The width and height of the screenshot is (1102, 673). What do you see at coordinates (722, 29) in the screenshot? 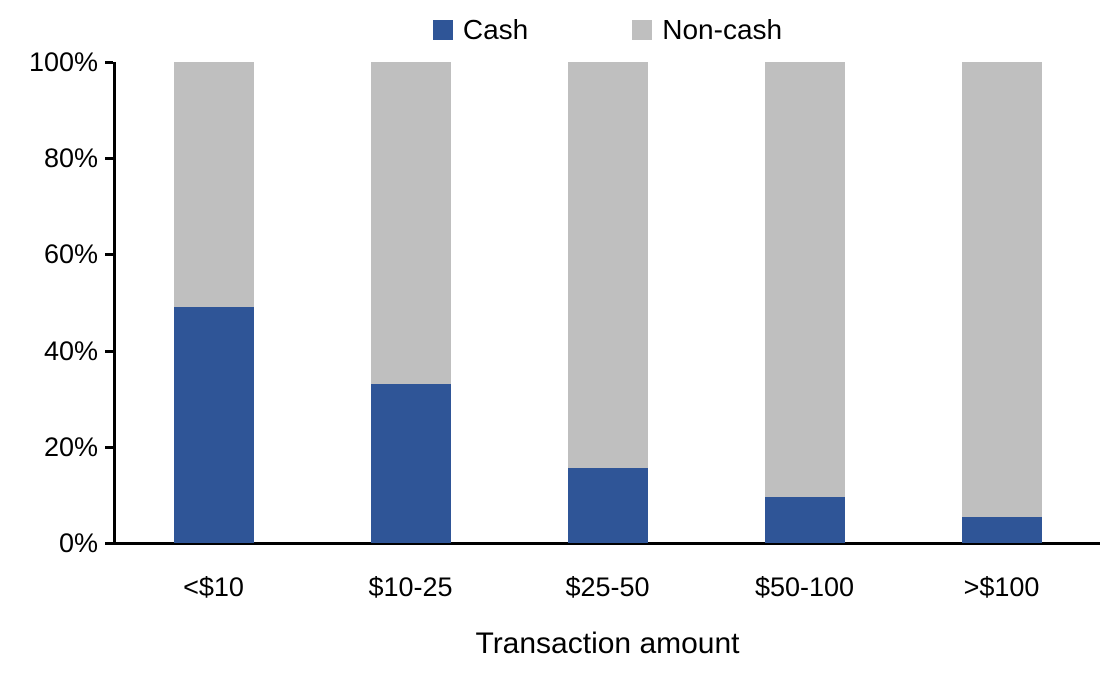
I see `legend-label-non-cash: Non-cash` at bounding box center [722, 29].